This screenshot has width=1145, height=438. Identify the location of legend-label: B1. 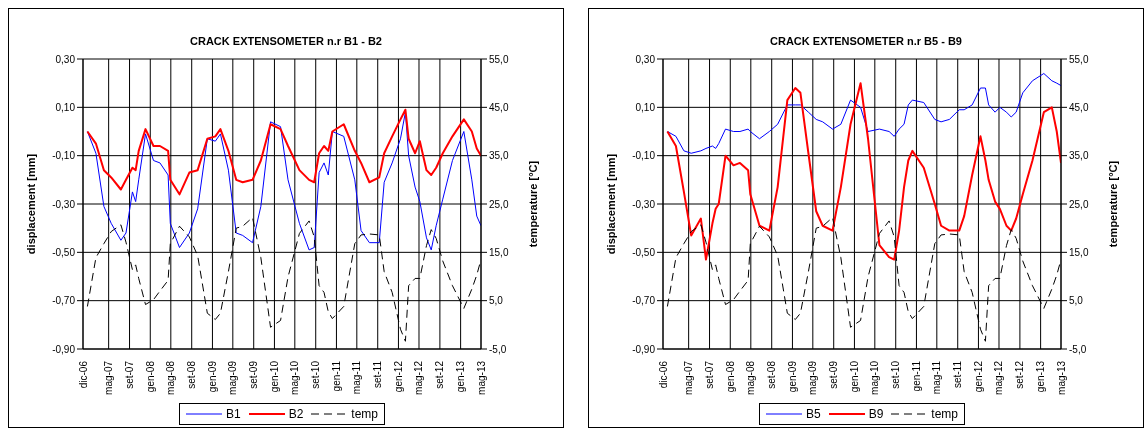
(233, 414).